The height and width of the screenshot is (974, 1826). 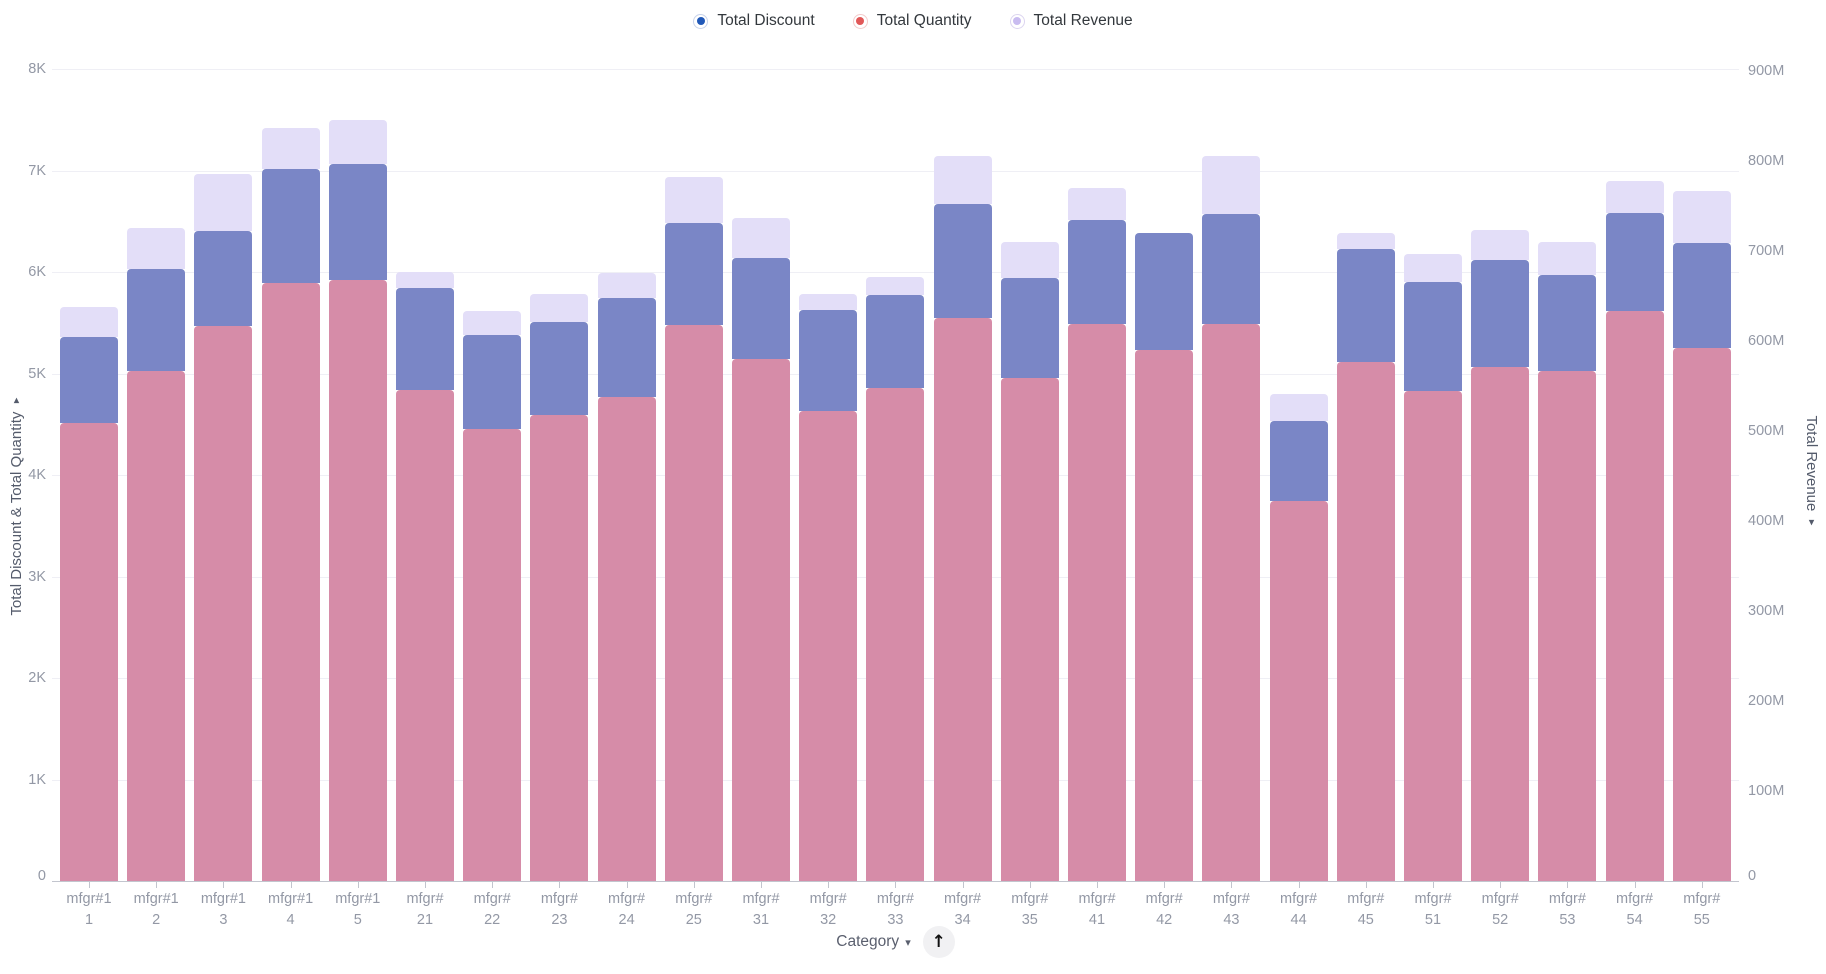 What do you see at coordinates (754, 21) in the screenshot?
I see `legend-item-total-discount: Total Discount` at bounding box center [754, 21].